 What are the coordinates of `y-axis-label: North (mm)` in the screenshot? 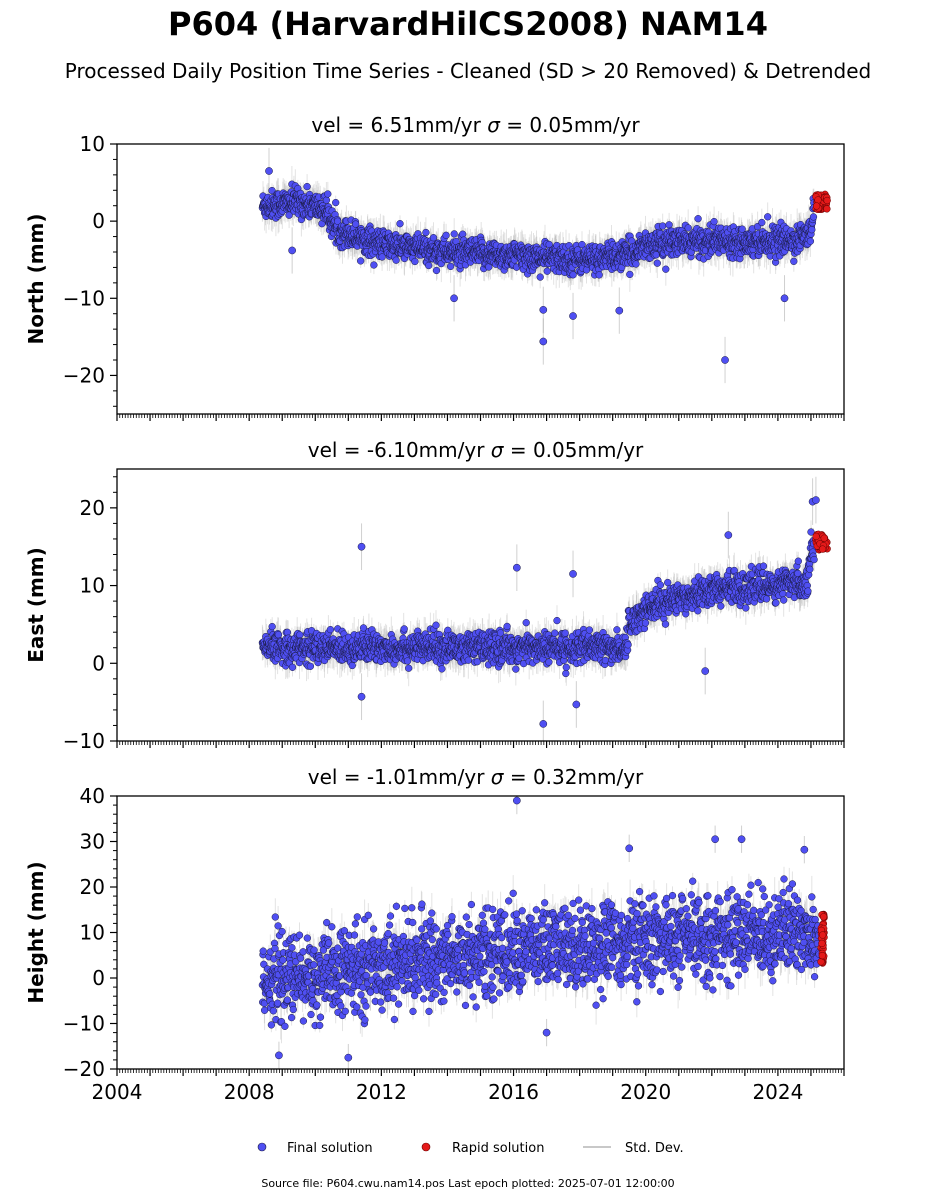 It's located at (36, 278).